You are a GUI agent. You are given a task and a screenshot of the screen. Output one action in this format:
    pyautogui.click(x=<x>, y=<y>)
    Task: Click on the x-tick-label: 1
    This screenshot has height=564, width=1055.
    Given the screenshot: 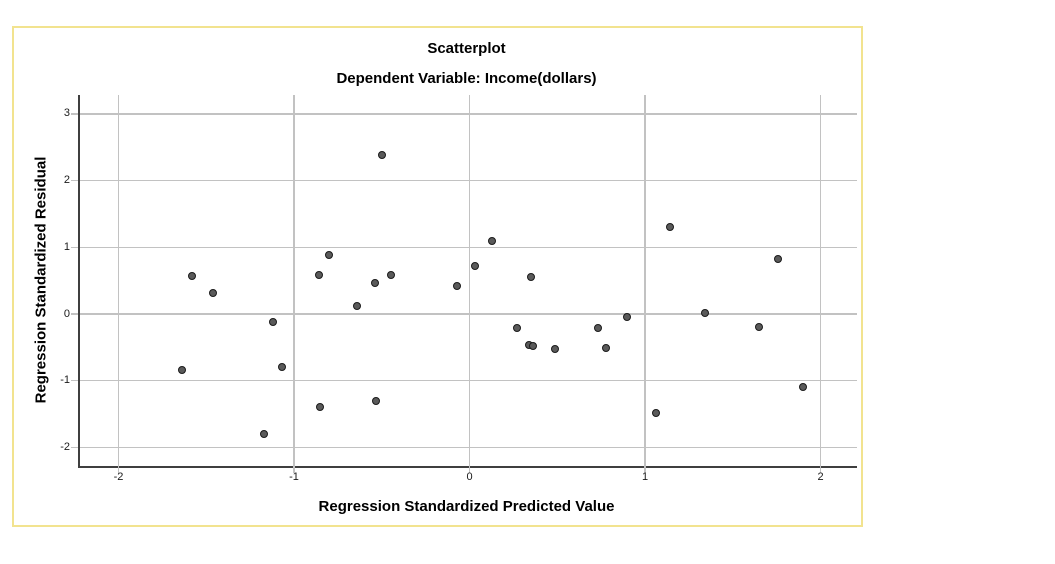 What is the action you would take?
    pyautogui.click(x=645, y=477)
    